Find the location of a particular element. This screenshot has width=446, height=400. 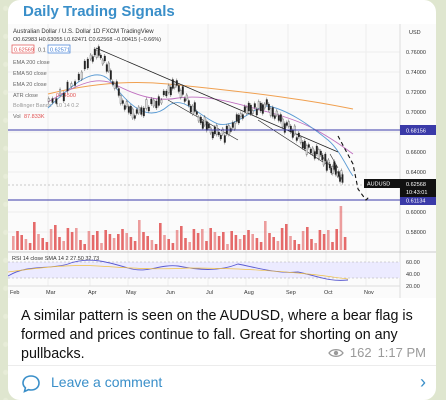

time-tick: Sep is located at coordinates (291, 293).